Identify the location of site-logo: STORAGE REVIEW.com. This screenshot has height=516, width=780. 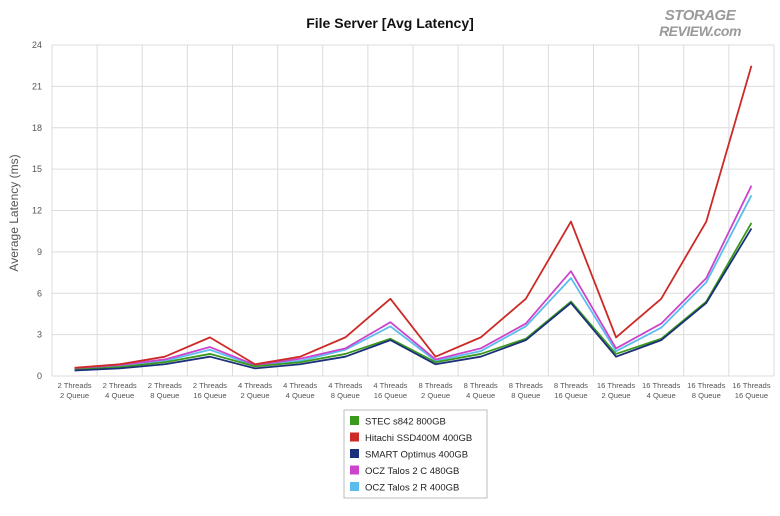
(700, 23).